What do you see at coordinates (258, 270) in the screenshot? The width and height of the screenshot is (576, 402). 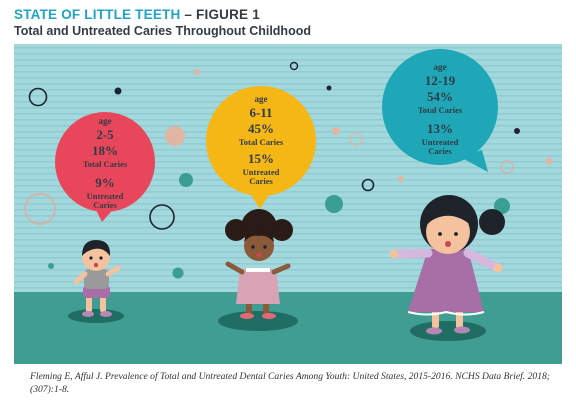 I see `child-illustration` at bounding box center [258, 270].